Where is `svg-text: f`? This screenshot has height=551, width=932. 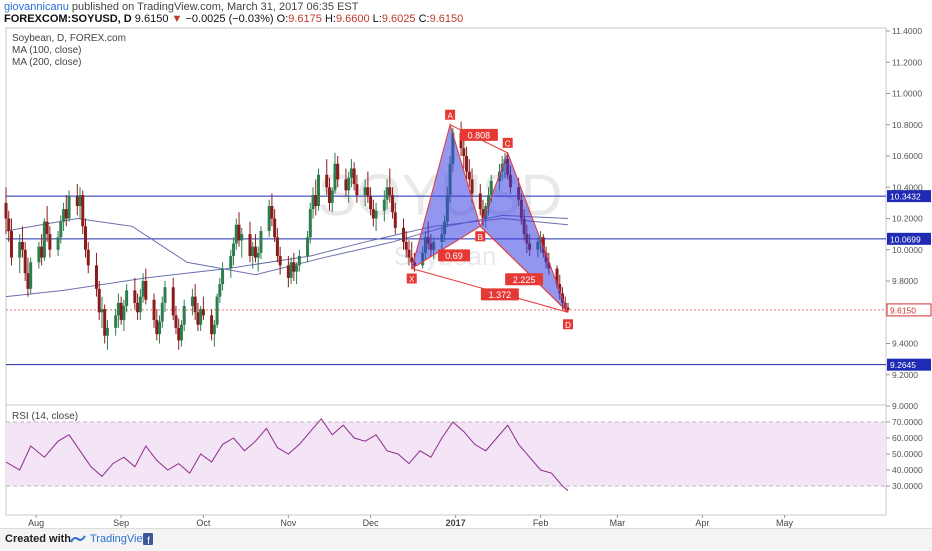 svg-text: f is located at coordinates (148, 540).